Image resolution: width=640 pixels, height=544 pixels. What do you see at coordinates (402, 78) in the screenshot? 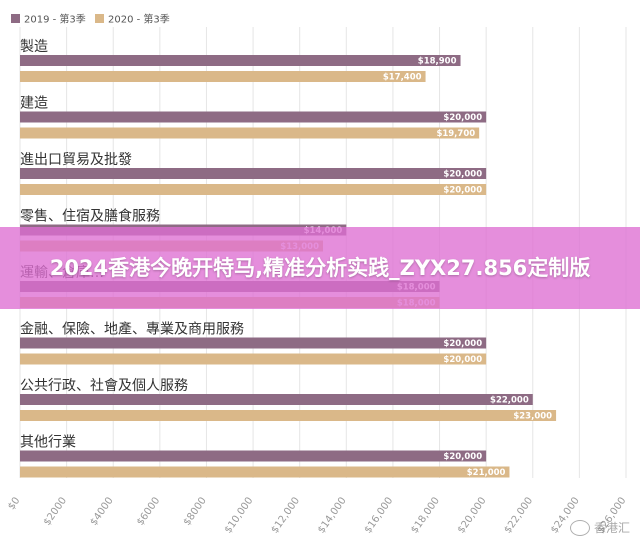
I see `data-label: $17,400` at bounding box center [402, 78].